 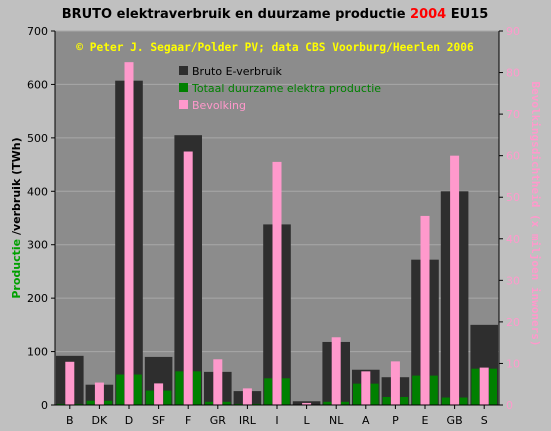 I want to click on y-tick-label: 300, so click(x=37, y=245).